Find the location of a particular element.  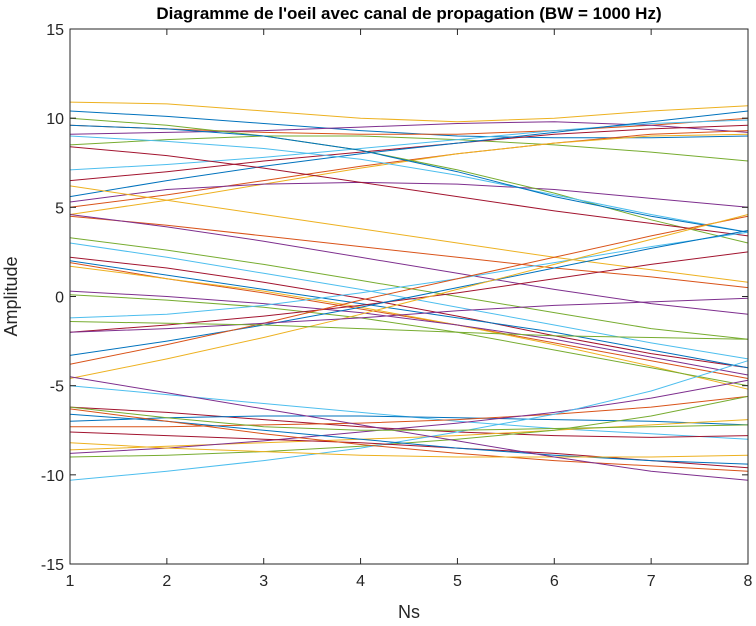

y-tick-label: 10 is located at coordinates (55, 119).